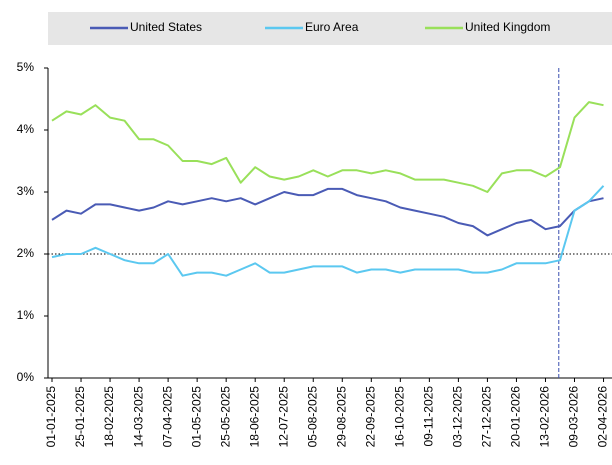  I want to click on x-tick-label: 12-07-2025, so click(283, 417).